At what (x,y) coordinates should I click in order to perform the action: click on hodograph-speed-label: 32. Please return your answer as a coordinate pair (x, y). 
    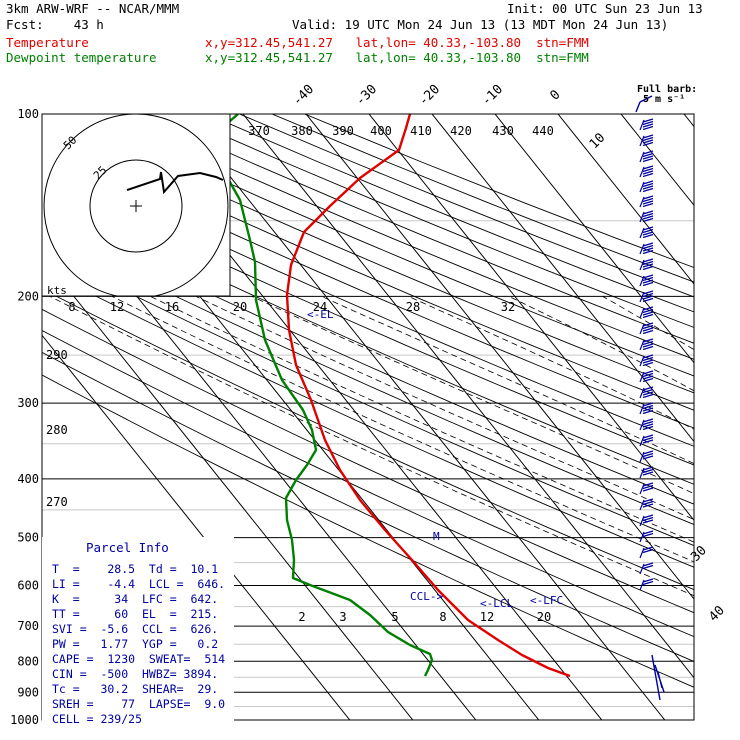
    Looking at the image, I should click on (508, 307).